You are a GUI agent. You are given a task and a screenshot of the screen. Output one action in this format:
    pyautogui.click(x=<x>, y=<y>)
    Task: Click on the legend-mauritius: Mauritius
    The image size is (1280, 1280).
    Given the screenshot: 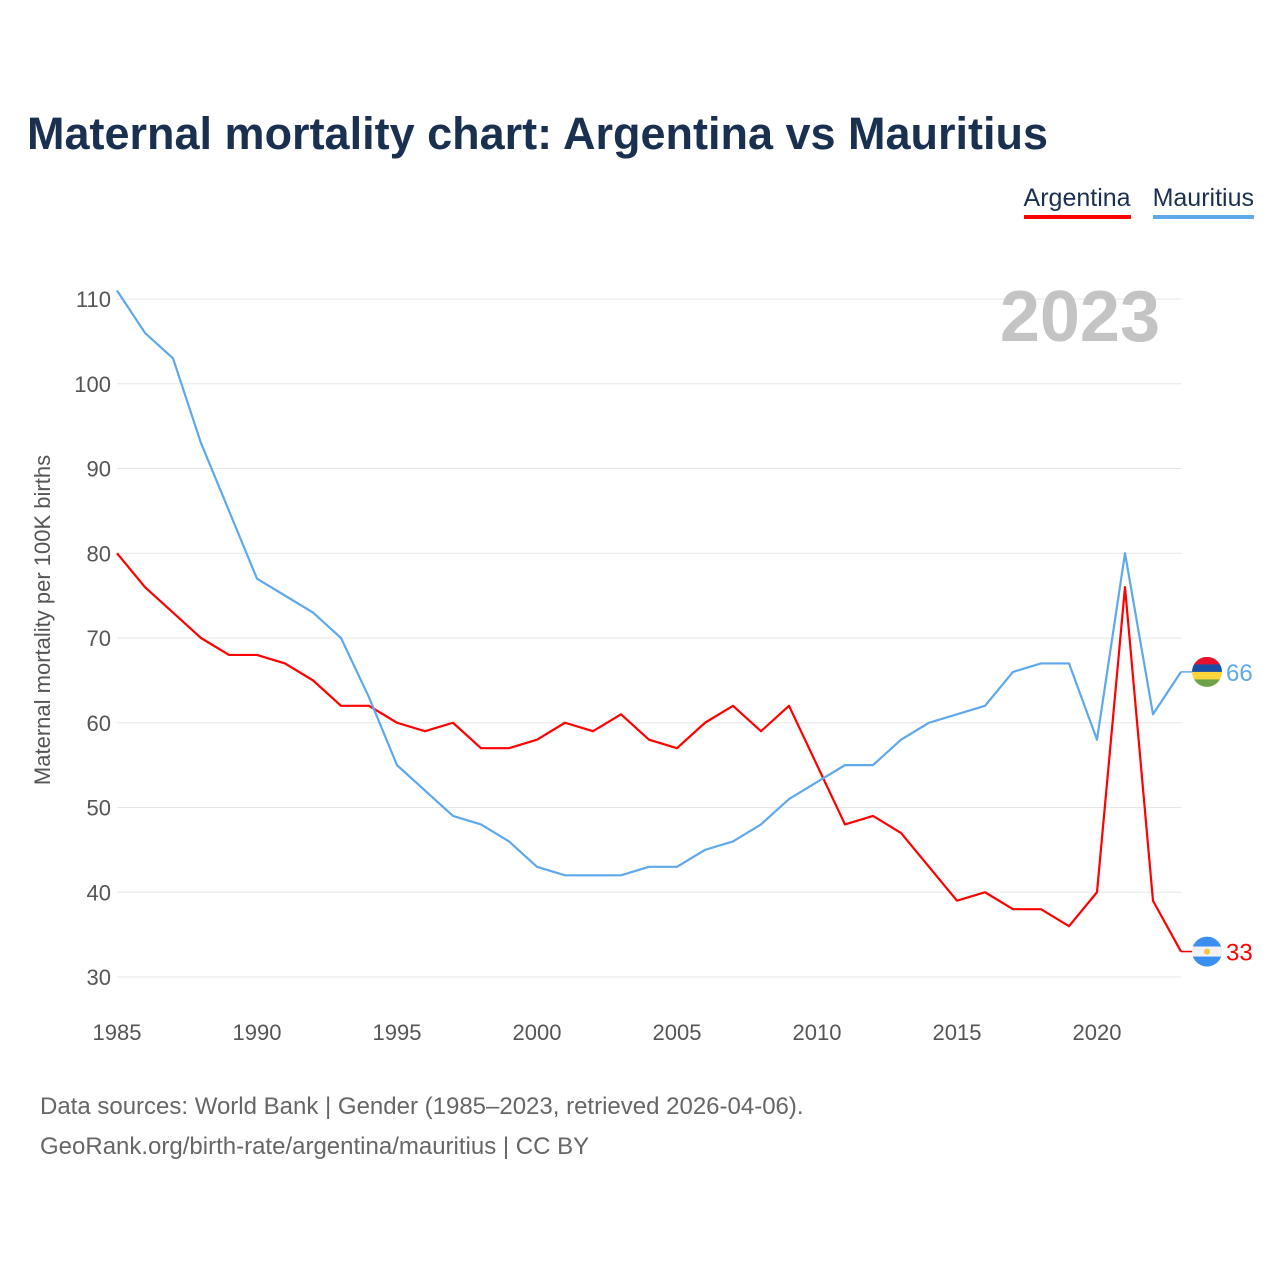 What is the action you would take?
    pyautogui.click(x=1203, y=201)
    